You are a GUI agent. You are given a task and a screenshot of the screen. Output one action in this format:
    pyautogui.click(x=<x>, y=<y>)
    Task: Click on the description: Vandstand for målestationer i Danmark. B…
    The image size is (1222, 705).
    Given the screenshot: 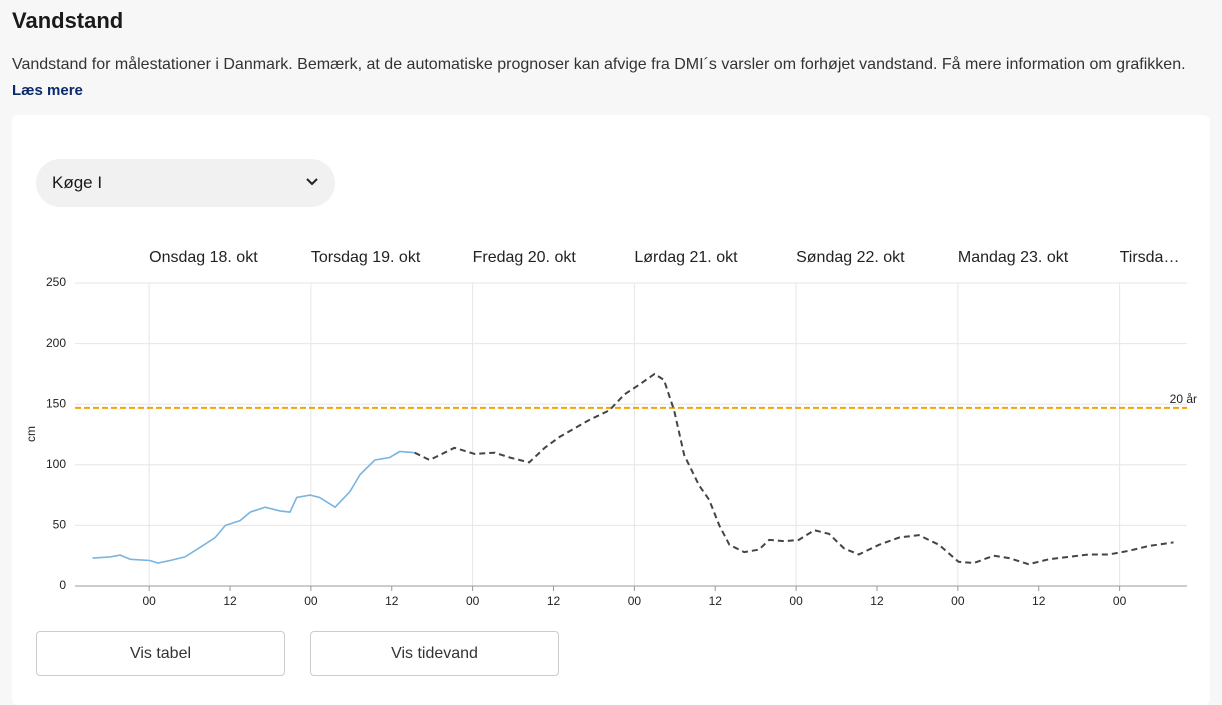 What is the action you would take?
    pyautogui.click(x=599, y=64)
    